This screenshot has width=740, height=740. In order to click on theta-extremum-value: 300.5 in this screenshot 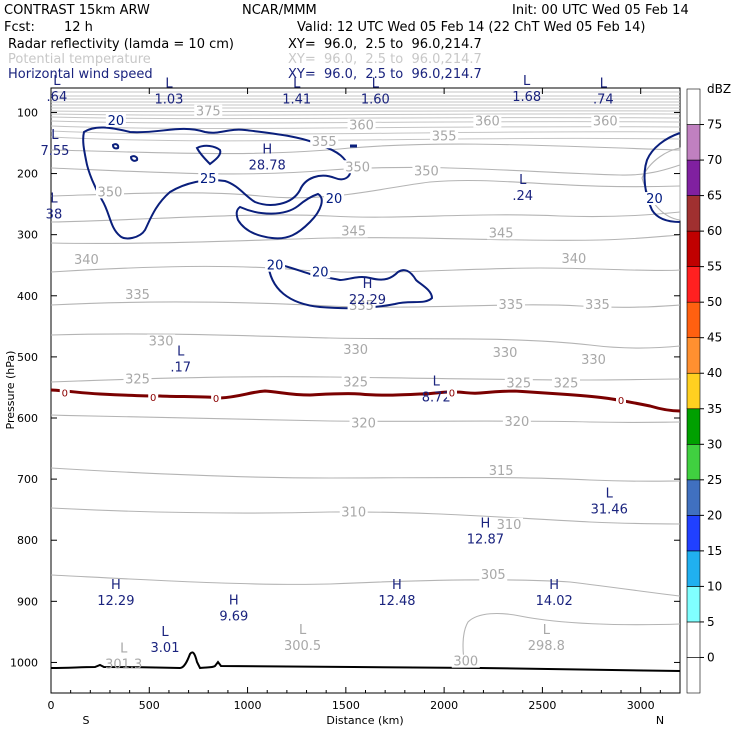, I will do `click(302, 646)`.